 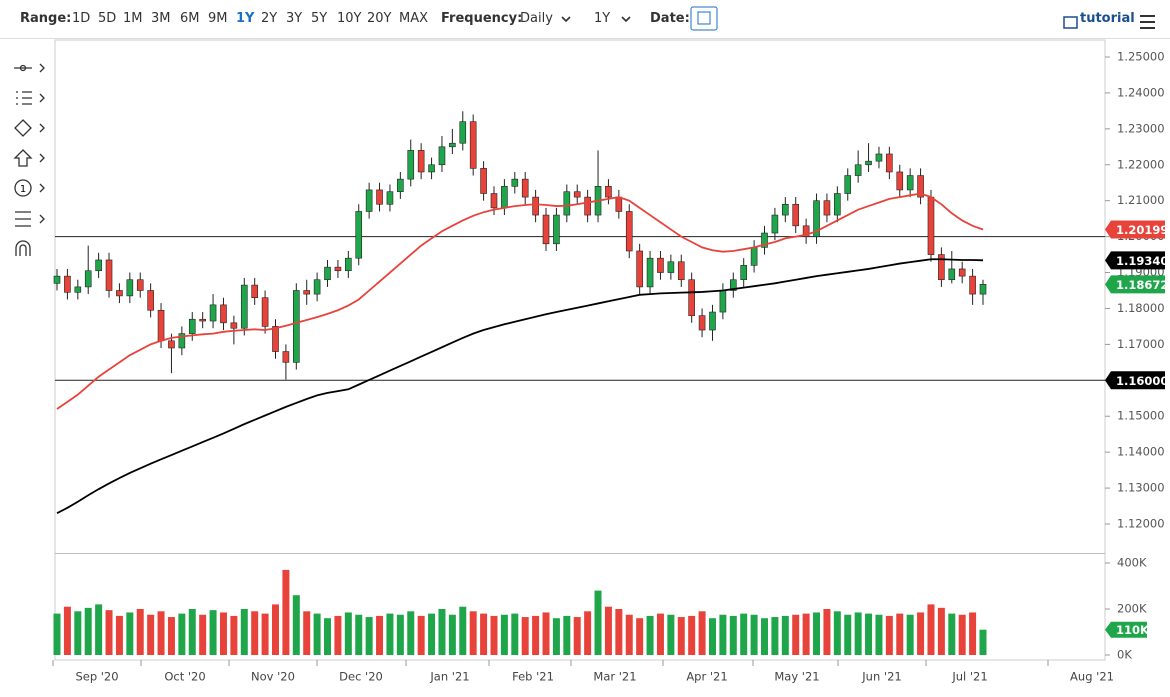 What do you see at coordinates (269, 18) in the screenshot?
I see `range-button: 2Y` at bounding box center [269, 18].